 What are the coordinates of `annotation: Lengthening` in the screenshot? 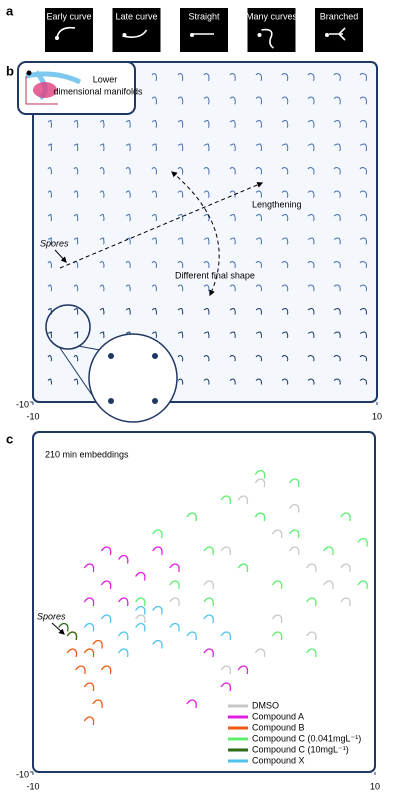 It's located at (277, 204).